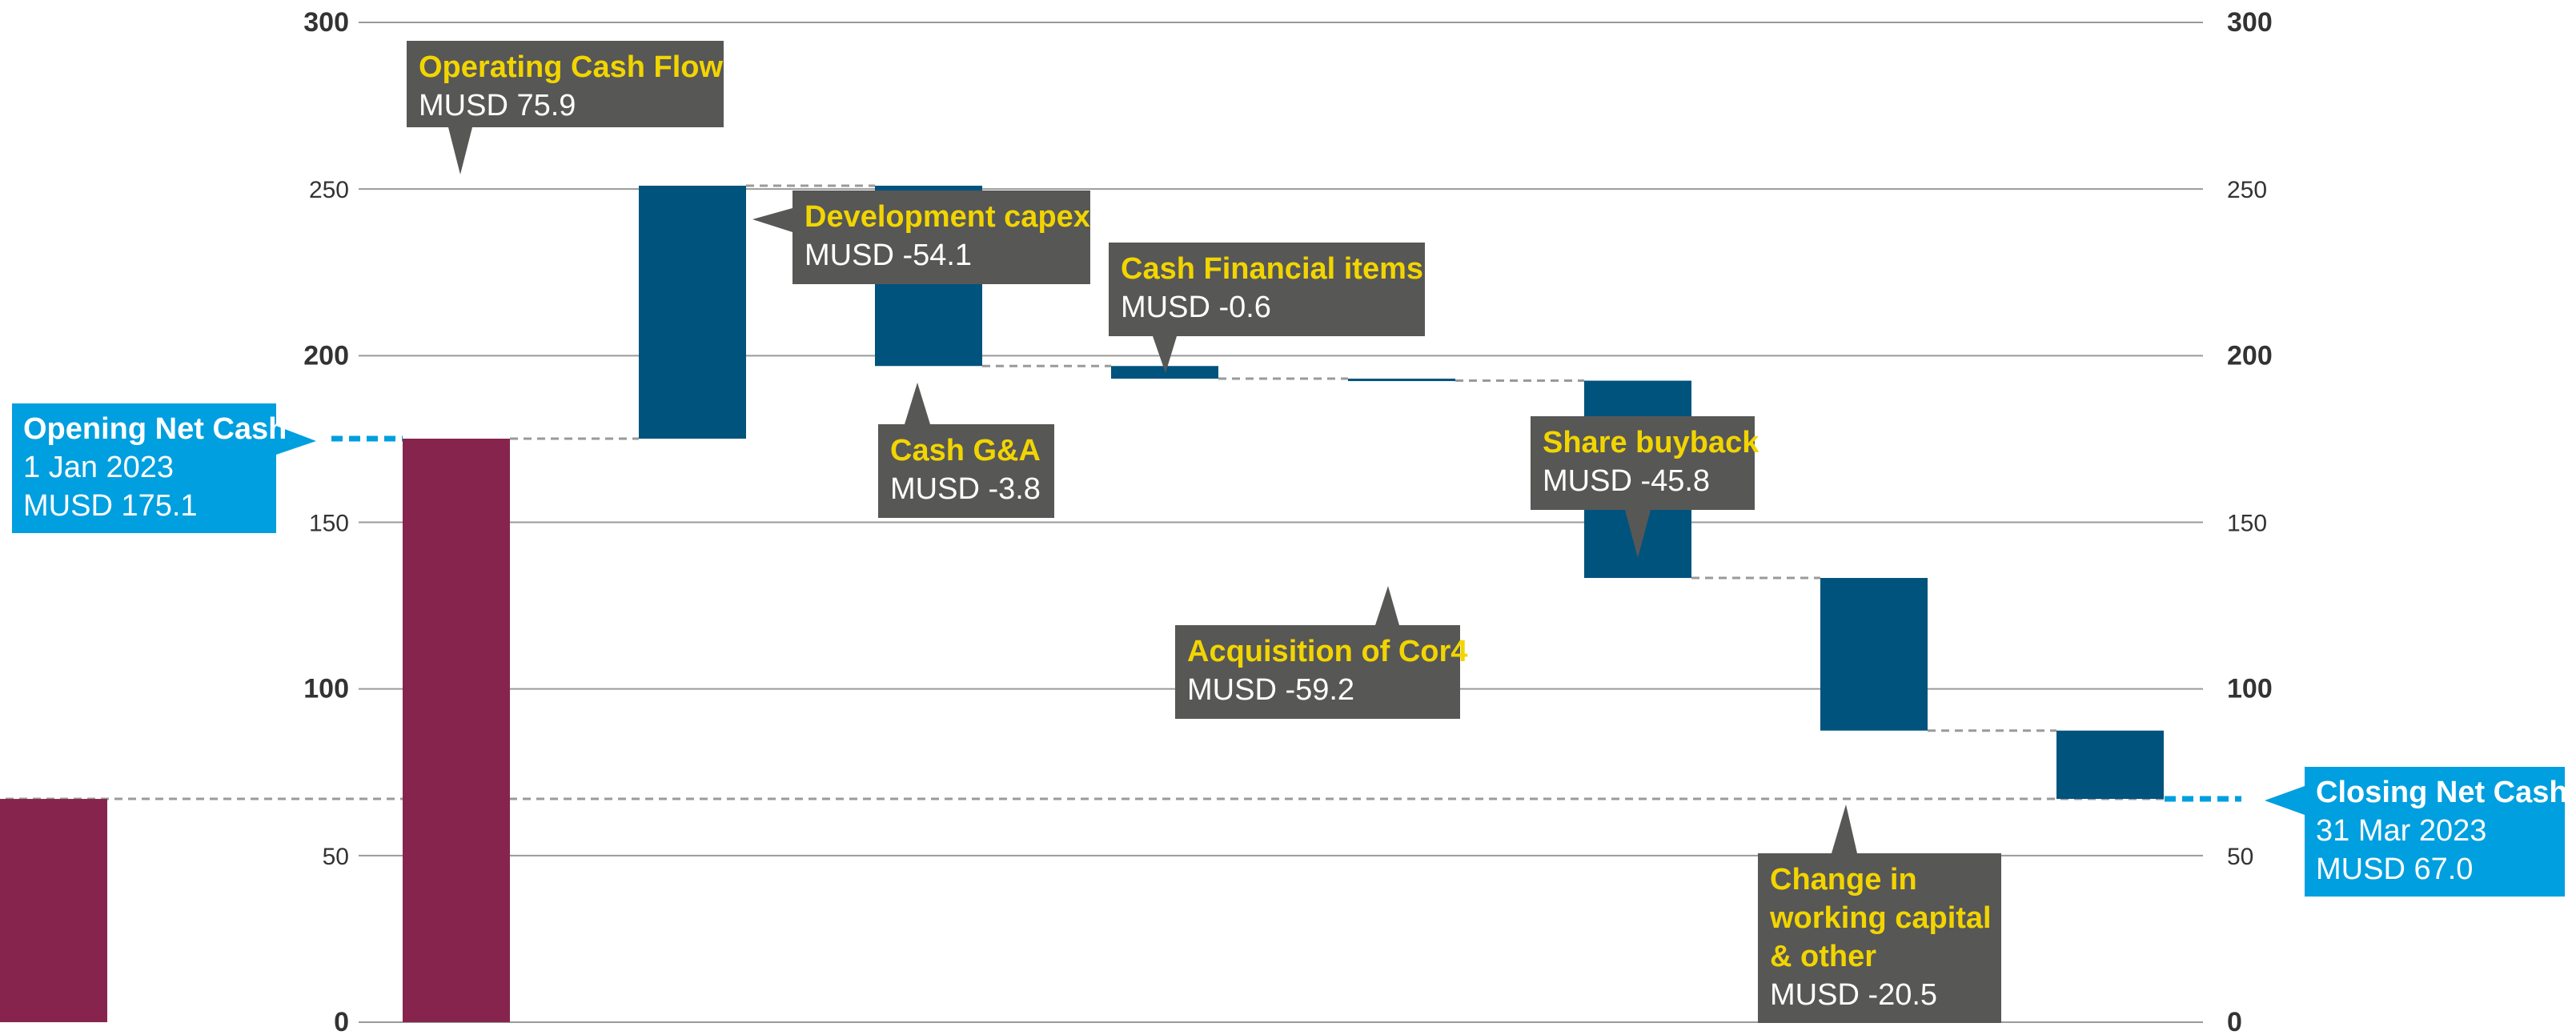 The width and height of the screenshot is (2576, 1035). What do you see at coordinates (2247, 190) in the screenshot?
I see `y-tick-label-right: 250` at bounding box center [2247, 190].